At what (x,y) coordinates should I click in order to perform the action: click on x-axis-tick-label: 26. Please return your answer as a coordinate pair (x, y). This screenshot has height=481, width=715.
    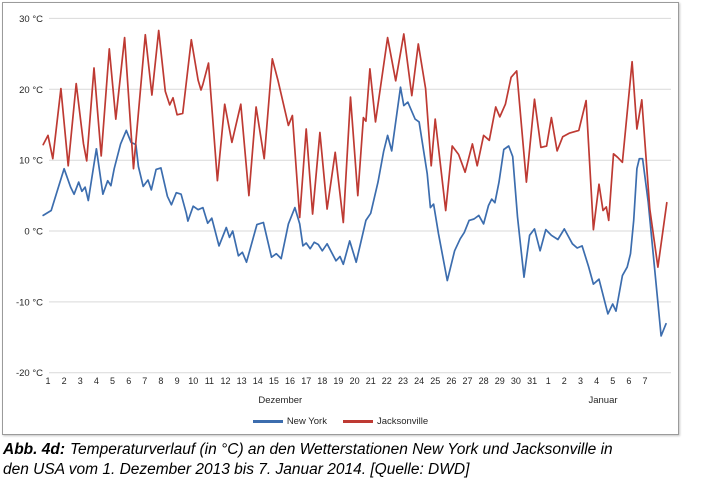
    Looking at the image, I should click on (451, 381).